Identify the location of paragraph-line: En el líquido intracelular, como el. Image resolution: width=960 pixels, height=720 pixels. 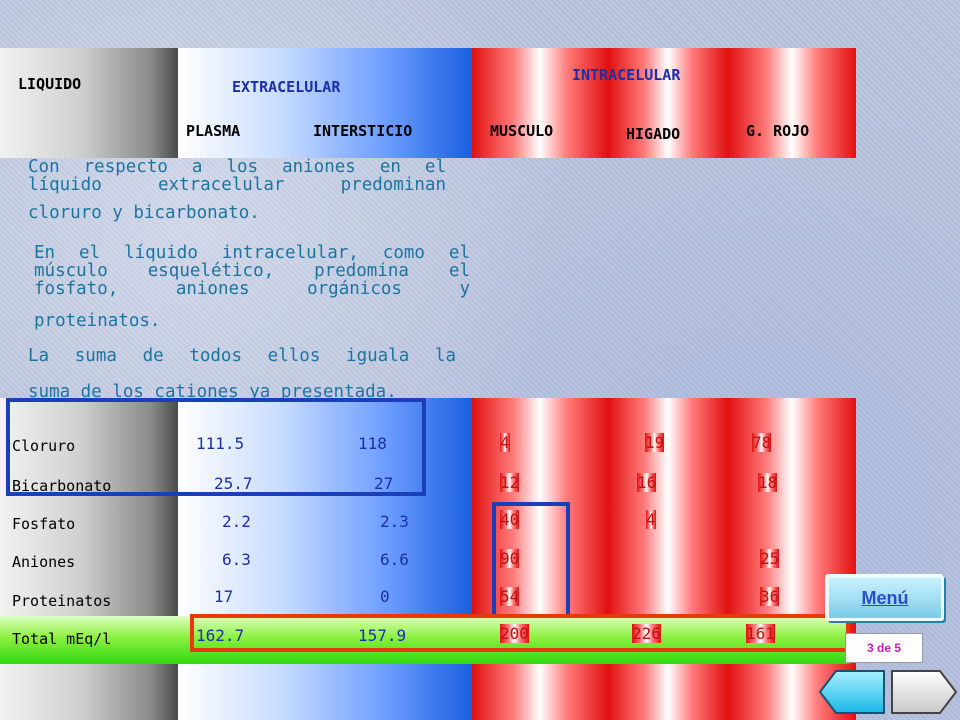
(252, 253).